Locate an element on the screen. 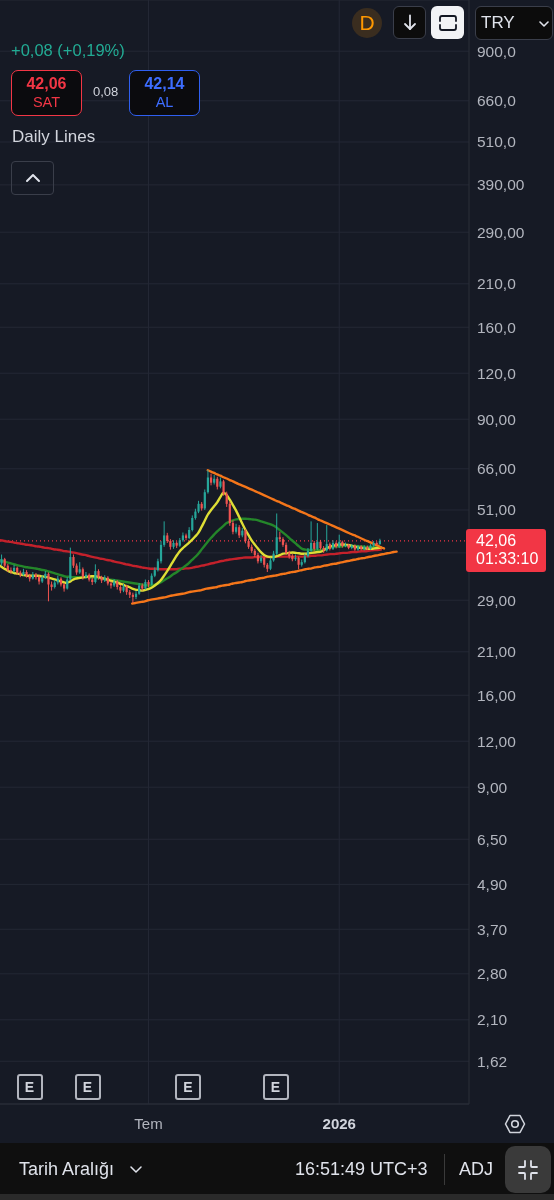 Image resolution: width=554 pixels, height=1200 pixels. price-tag: 42,06 01:33:10 is located at coordinates (506, 550).